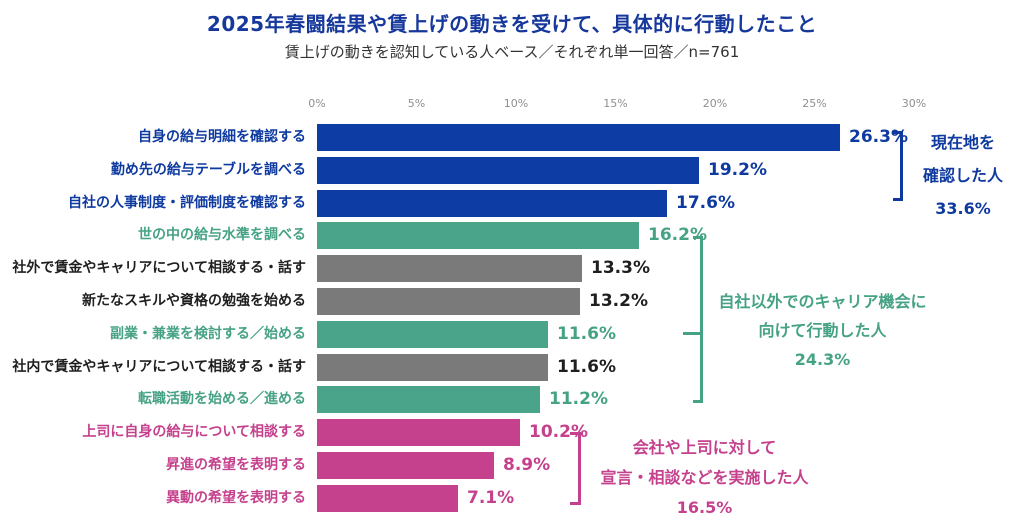 The image size is (1024, 523). I want to click on bar-label: 上司に自身の給与について相談する, so click(194, 432).